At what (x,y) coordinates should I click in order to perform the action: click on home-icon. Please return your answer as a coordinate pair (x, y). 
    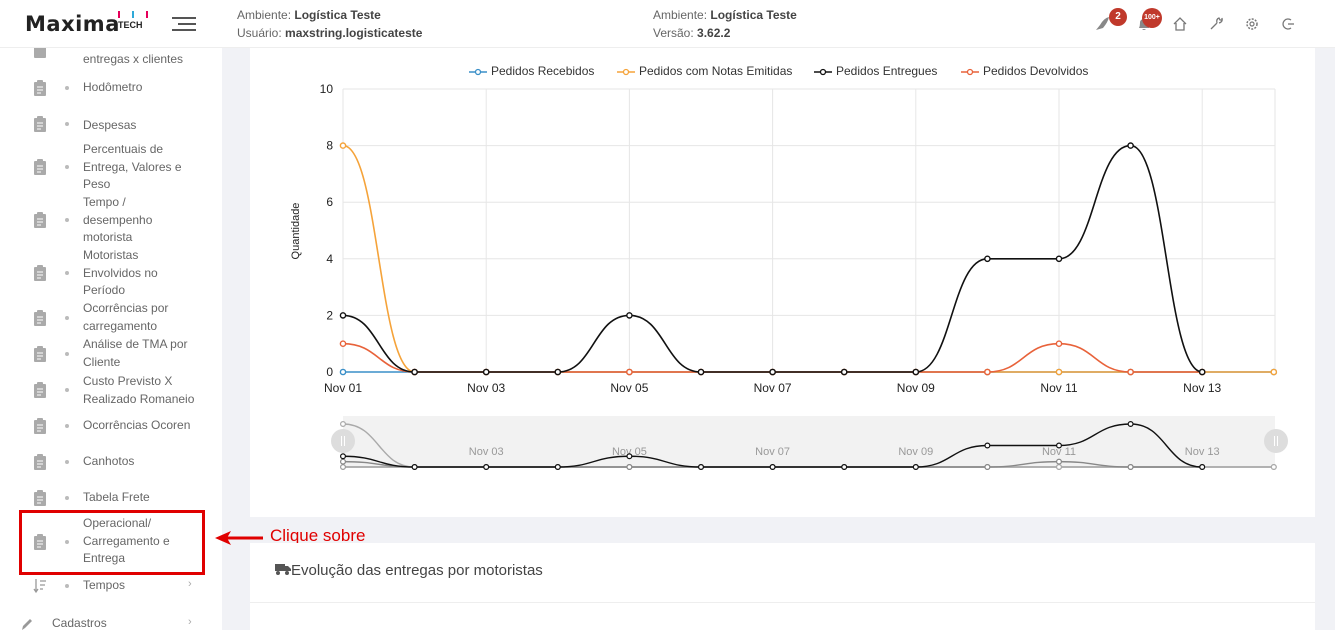
    Looking at the image, I should click on (1180, 24).